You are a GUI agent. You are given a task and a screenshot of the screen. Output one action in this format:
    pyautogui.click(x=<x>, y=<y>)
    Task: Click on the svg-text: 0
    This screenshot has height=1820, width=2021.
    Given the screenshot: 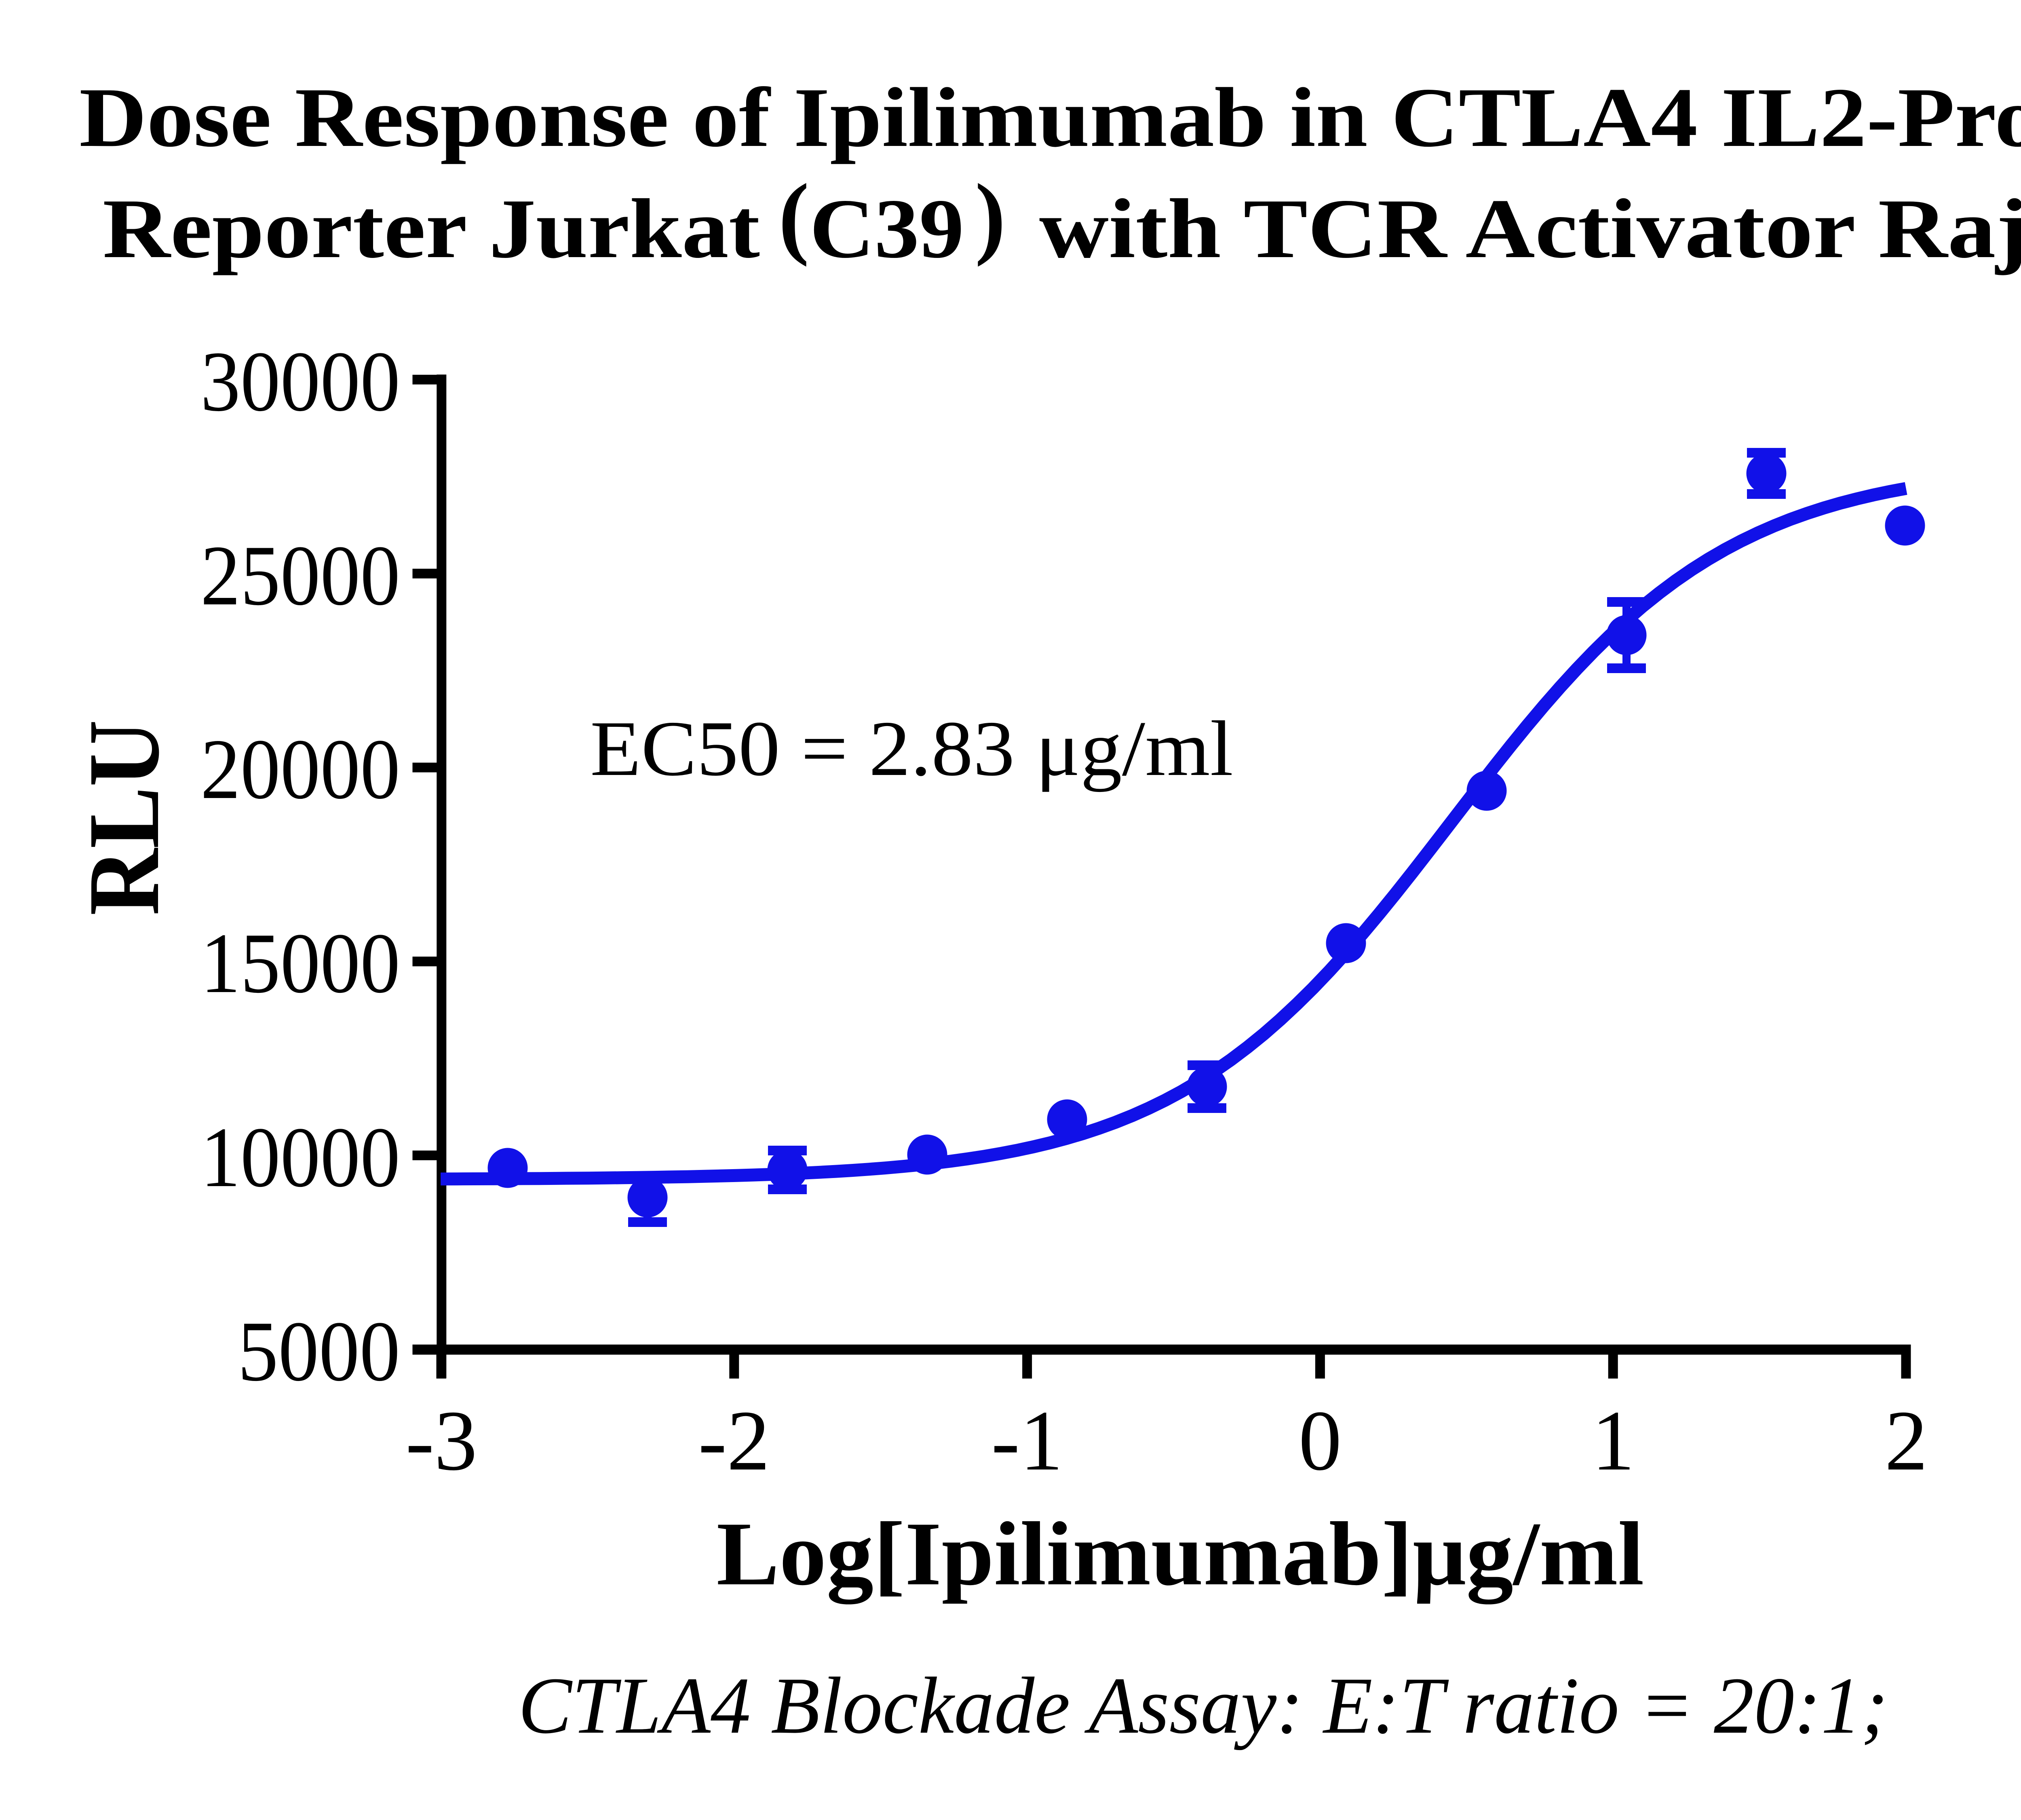 What is the action you would take?
    pyautogui.click(x=1320, y=1441)
    